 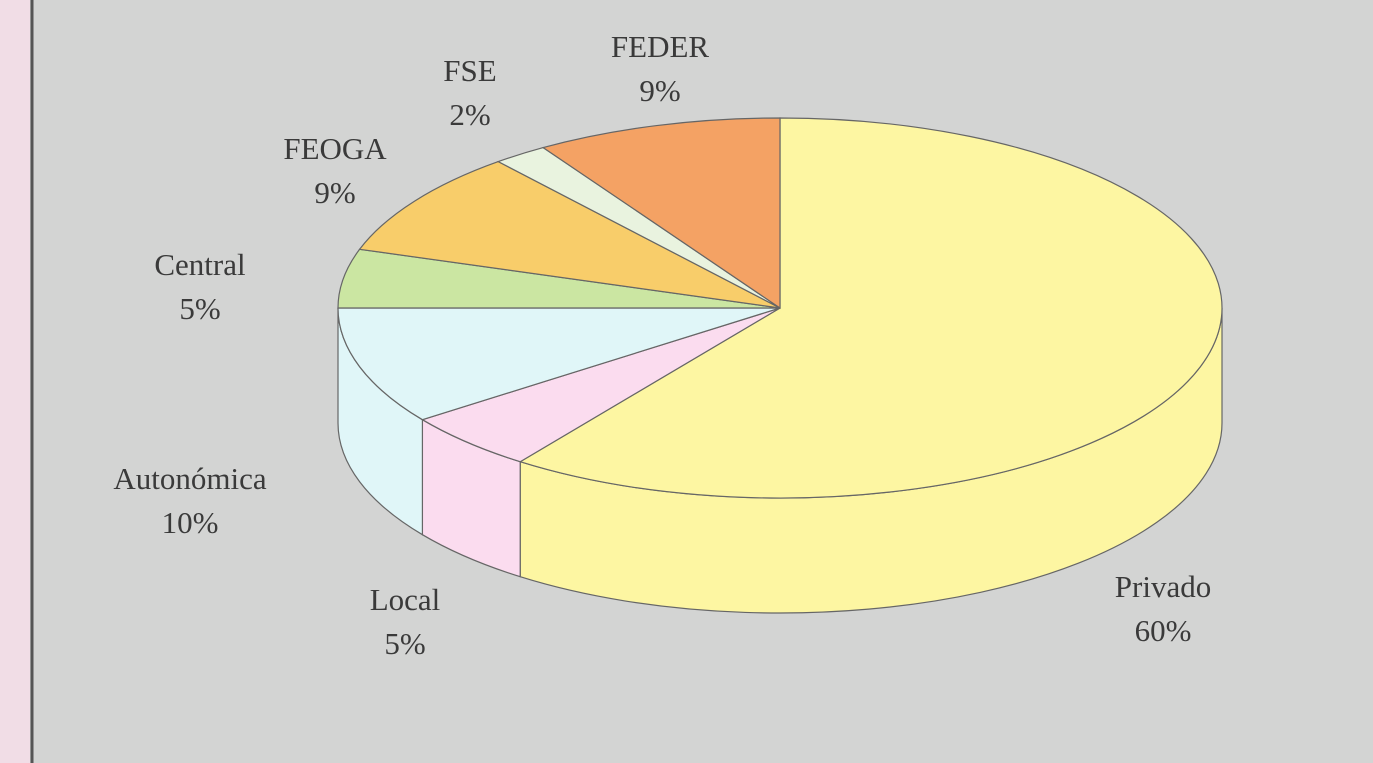 I want to click on slice-label: Central, so click(x=199, y=264).